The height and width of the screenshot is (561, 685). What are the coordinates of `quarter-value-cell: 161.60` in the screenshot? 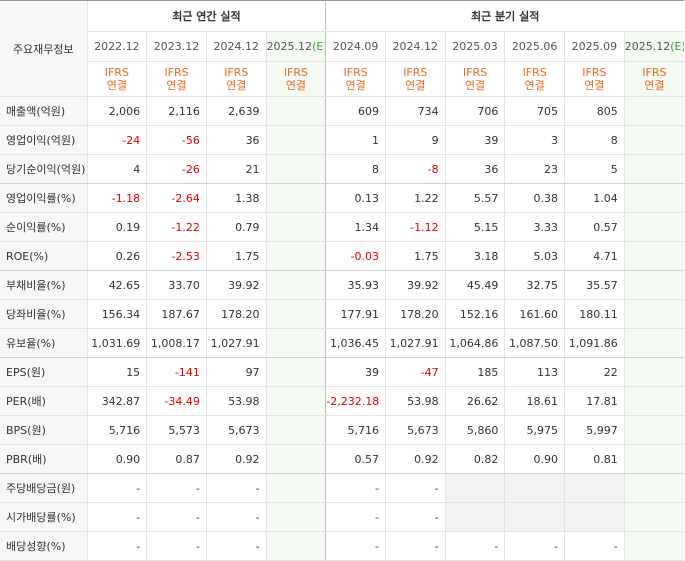 It's located at (534, 314).